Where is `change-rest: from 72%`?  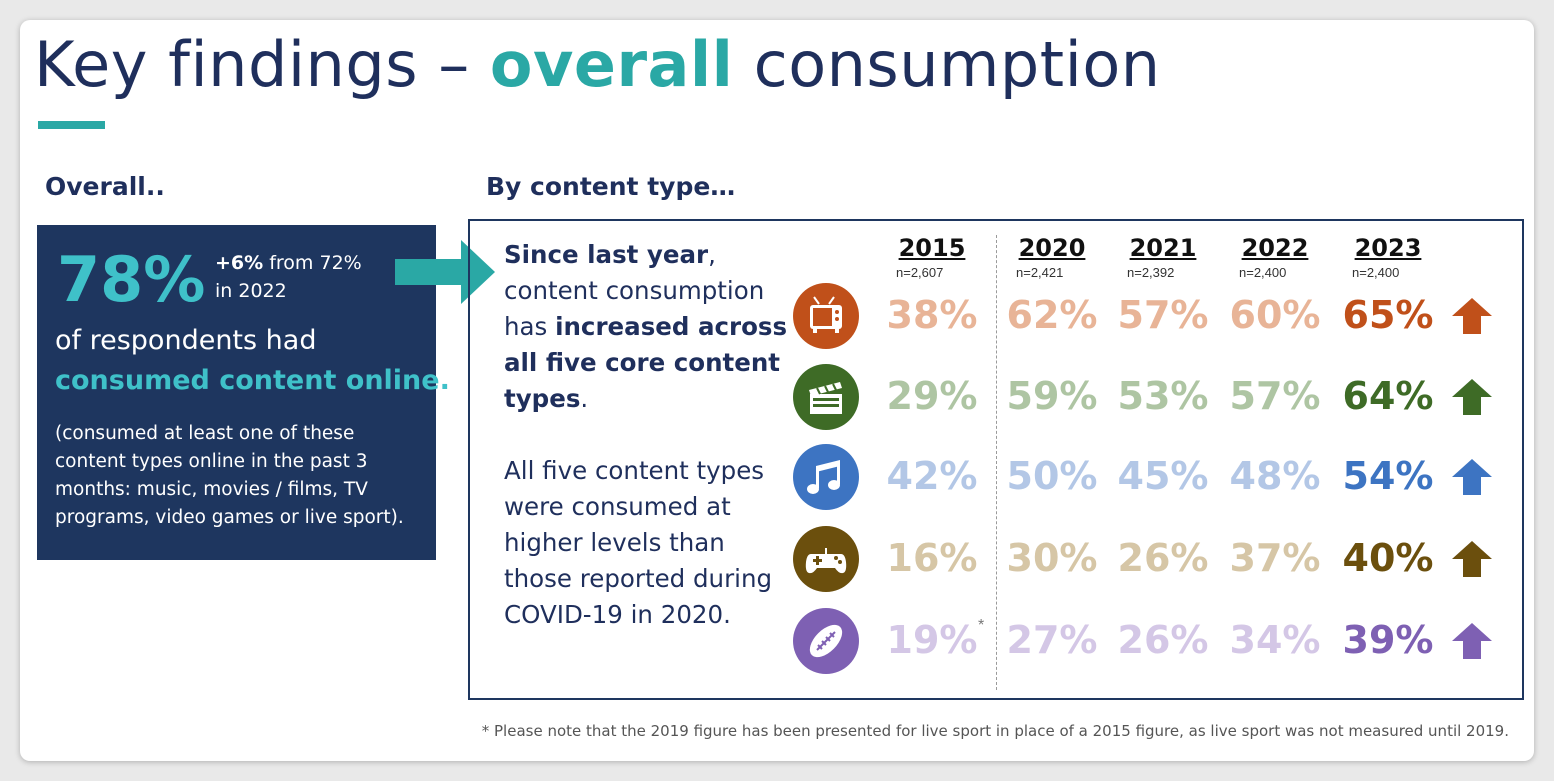 change-rest: from 72% is located at coordinates (312, 263).